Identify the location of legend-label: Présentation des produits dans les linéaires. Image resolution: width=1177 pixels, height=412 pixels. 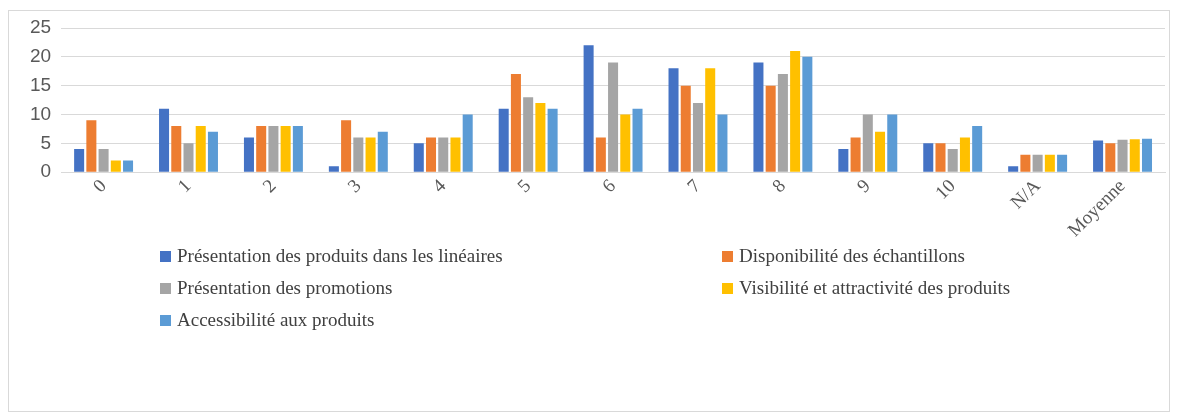
(340, 256).